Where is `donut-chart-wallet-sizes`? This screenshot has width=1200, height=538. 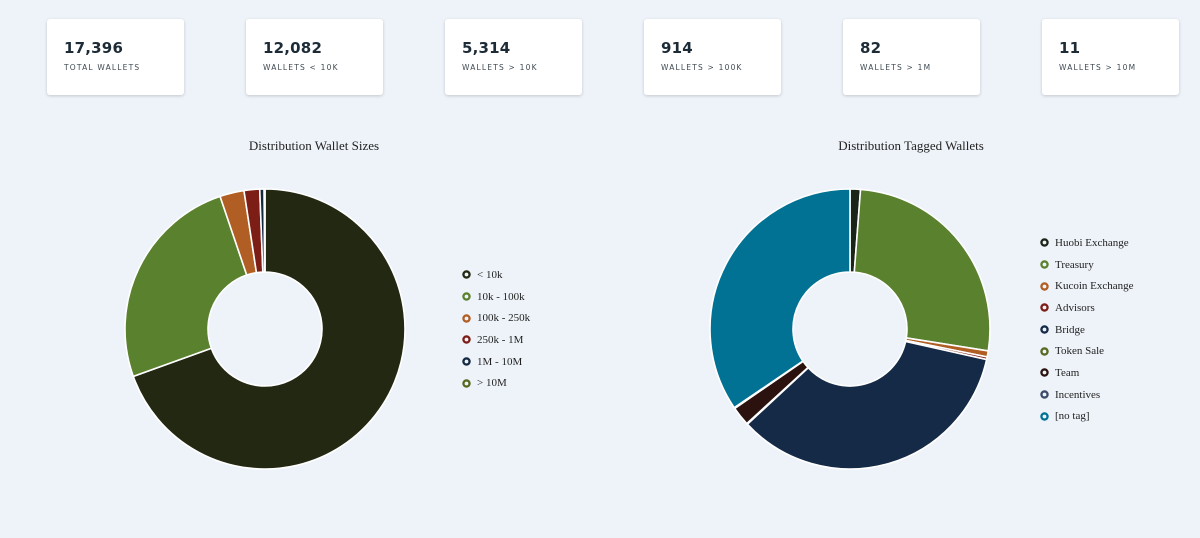
donut-chart-wallet-sizes is located at coordinates (265, 329).